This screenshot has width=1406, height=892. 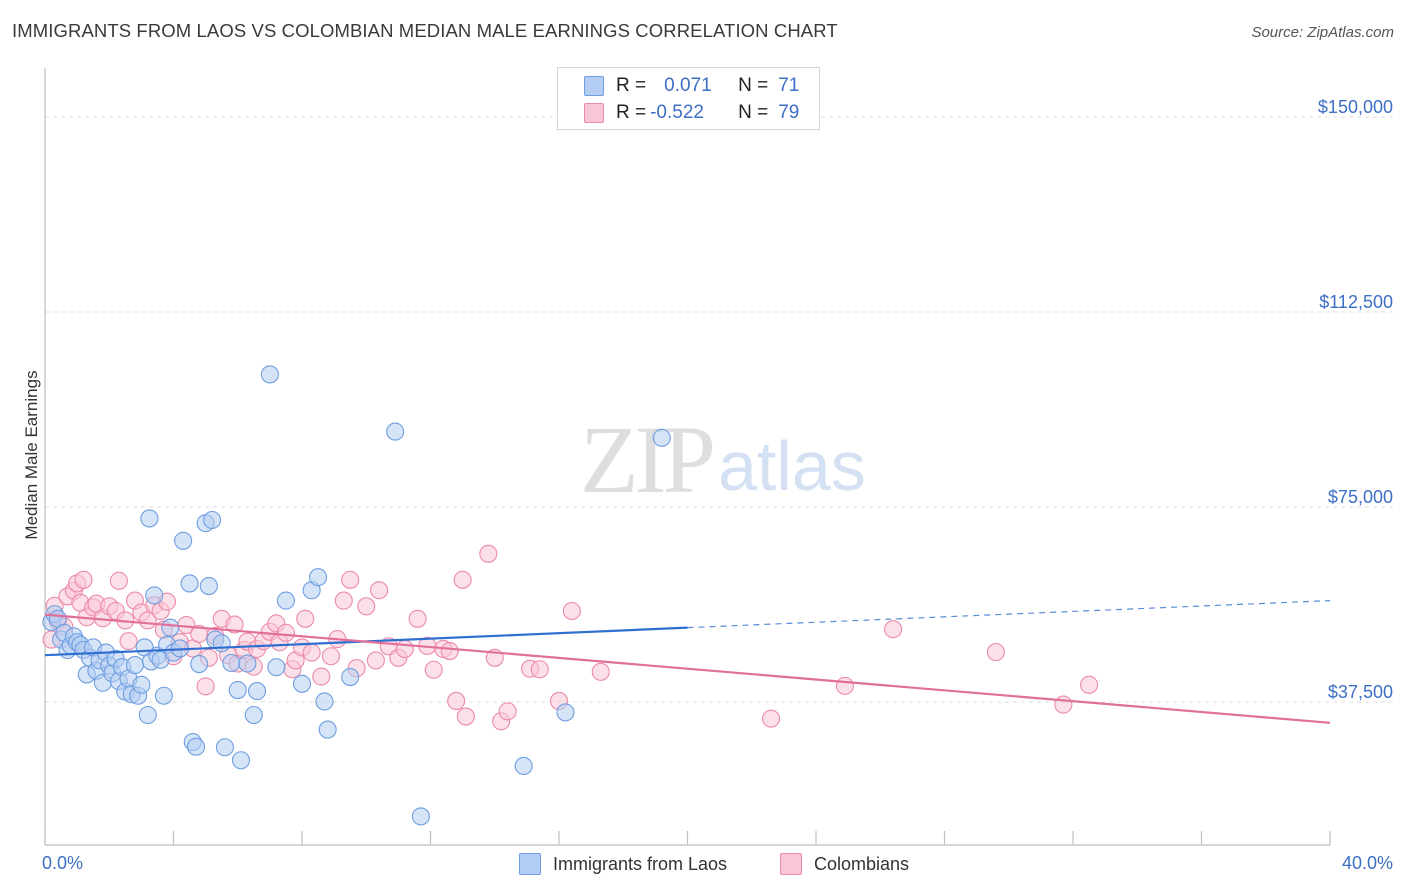 I want to click on legend-row-colombians: R = -0.522 N = 79, so click(x=691, y=113).